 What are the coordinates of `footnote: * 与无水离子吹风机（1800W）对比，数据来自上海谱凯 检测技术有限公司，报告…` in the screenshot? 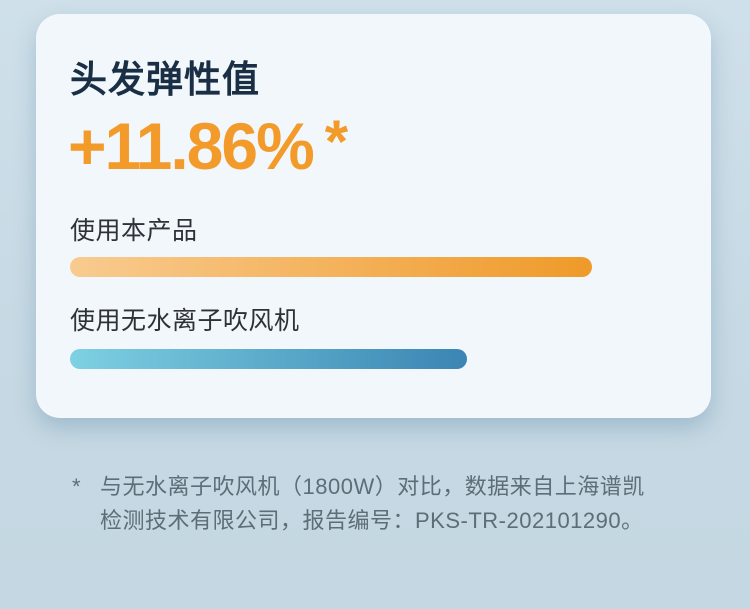 It's located at (382, 504).